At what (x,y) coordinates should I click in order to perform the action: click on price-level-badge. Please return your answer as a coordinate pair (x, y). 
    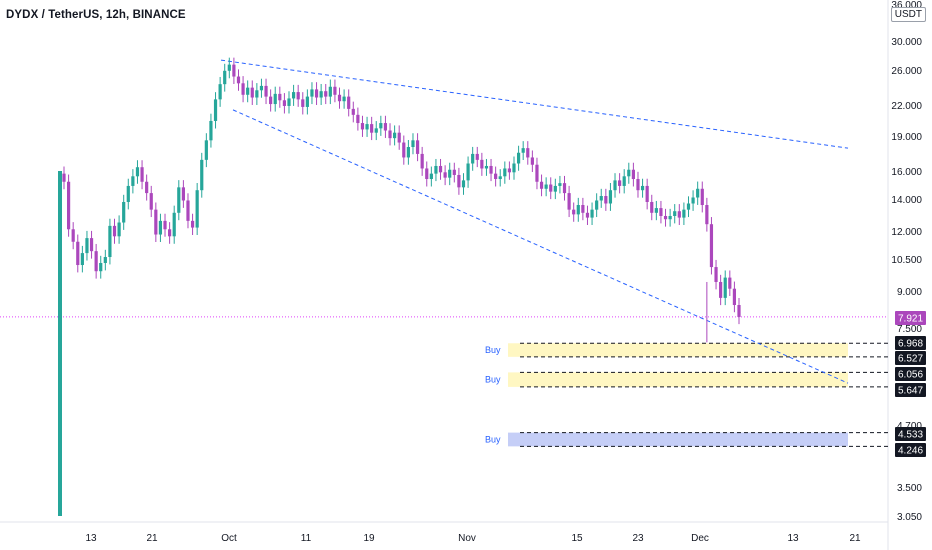
    Looking at the image, I should click on (910, 390).